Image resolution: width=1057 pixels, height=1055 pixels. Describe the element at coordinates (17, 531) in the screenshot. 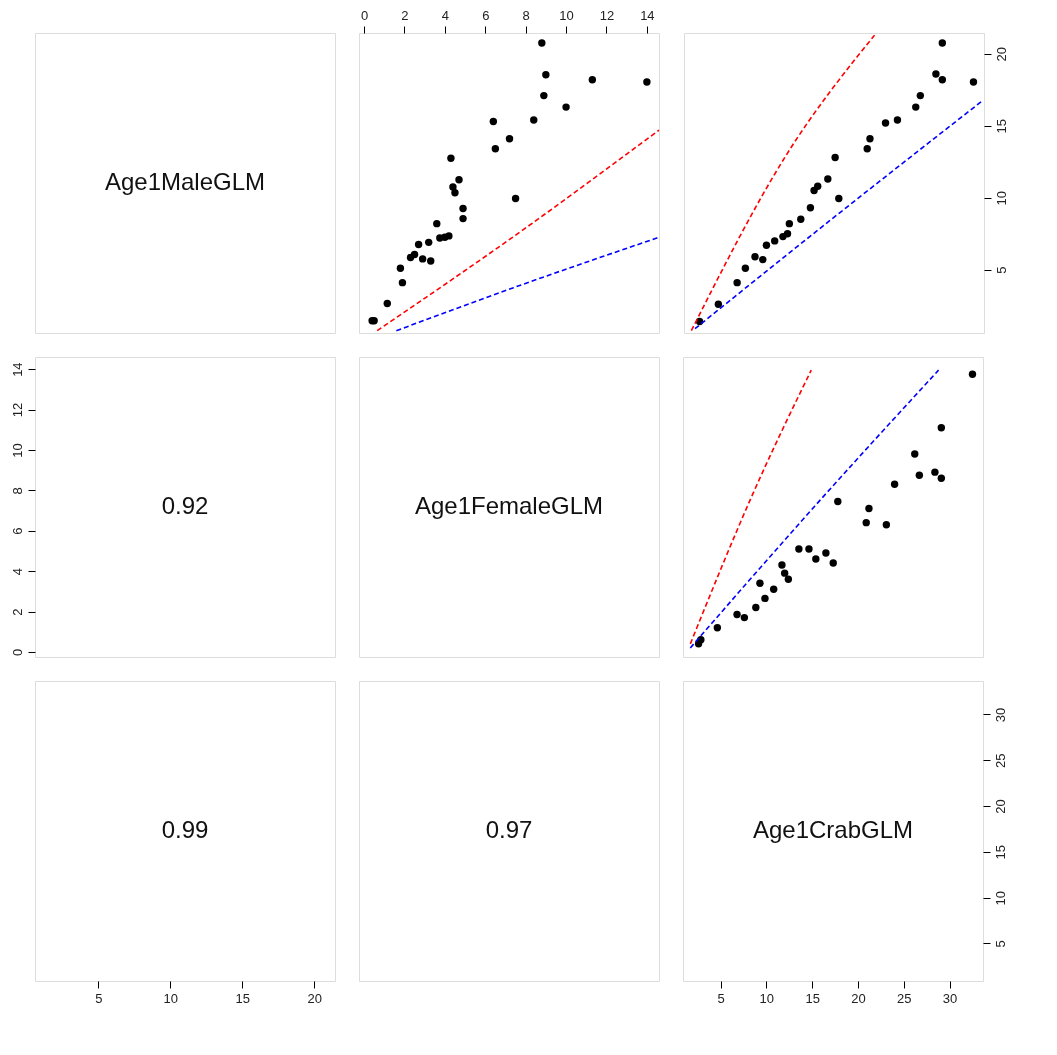

I see `y-tick-label: 6` at that location.